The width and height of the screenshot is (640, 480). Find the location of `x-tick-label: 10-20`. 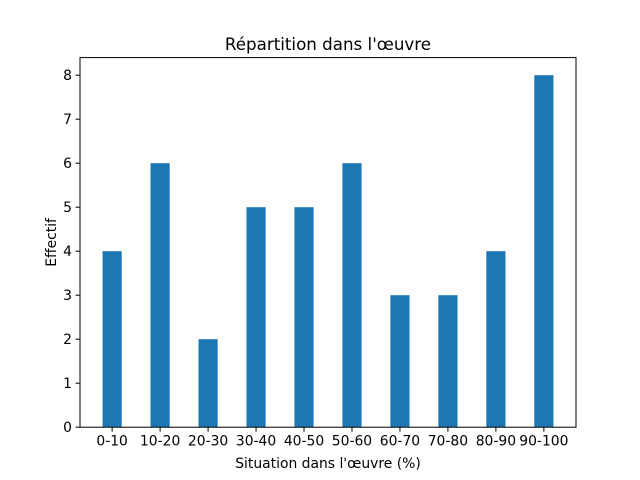

x-tick-label: 10-20 is located at coordinates (160, 442).